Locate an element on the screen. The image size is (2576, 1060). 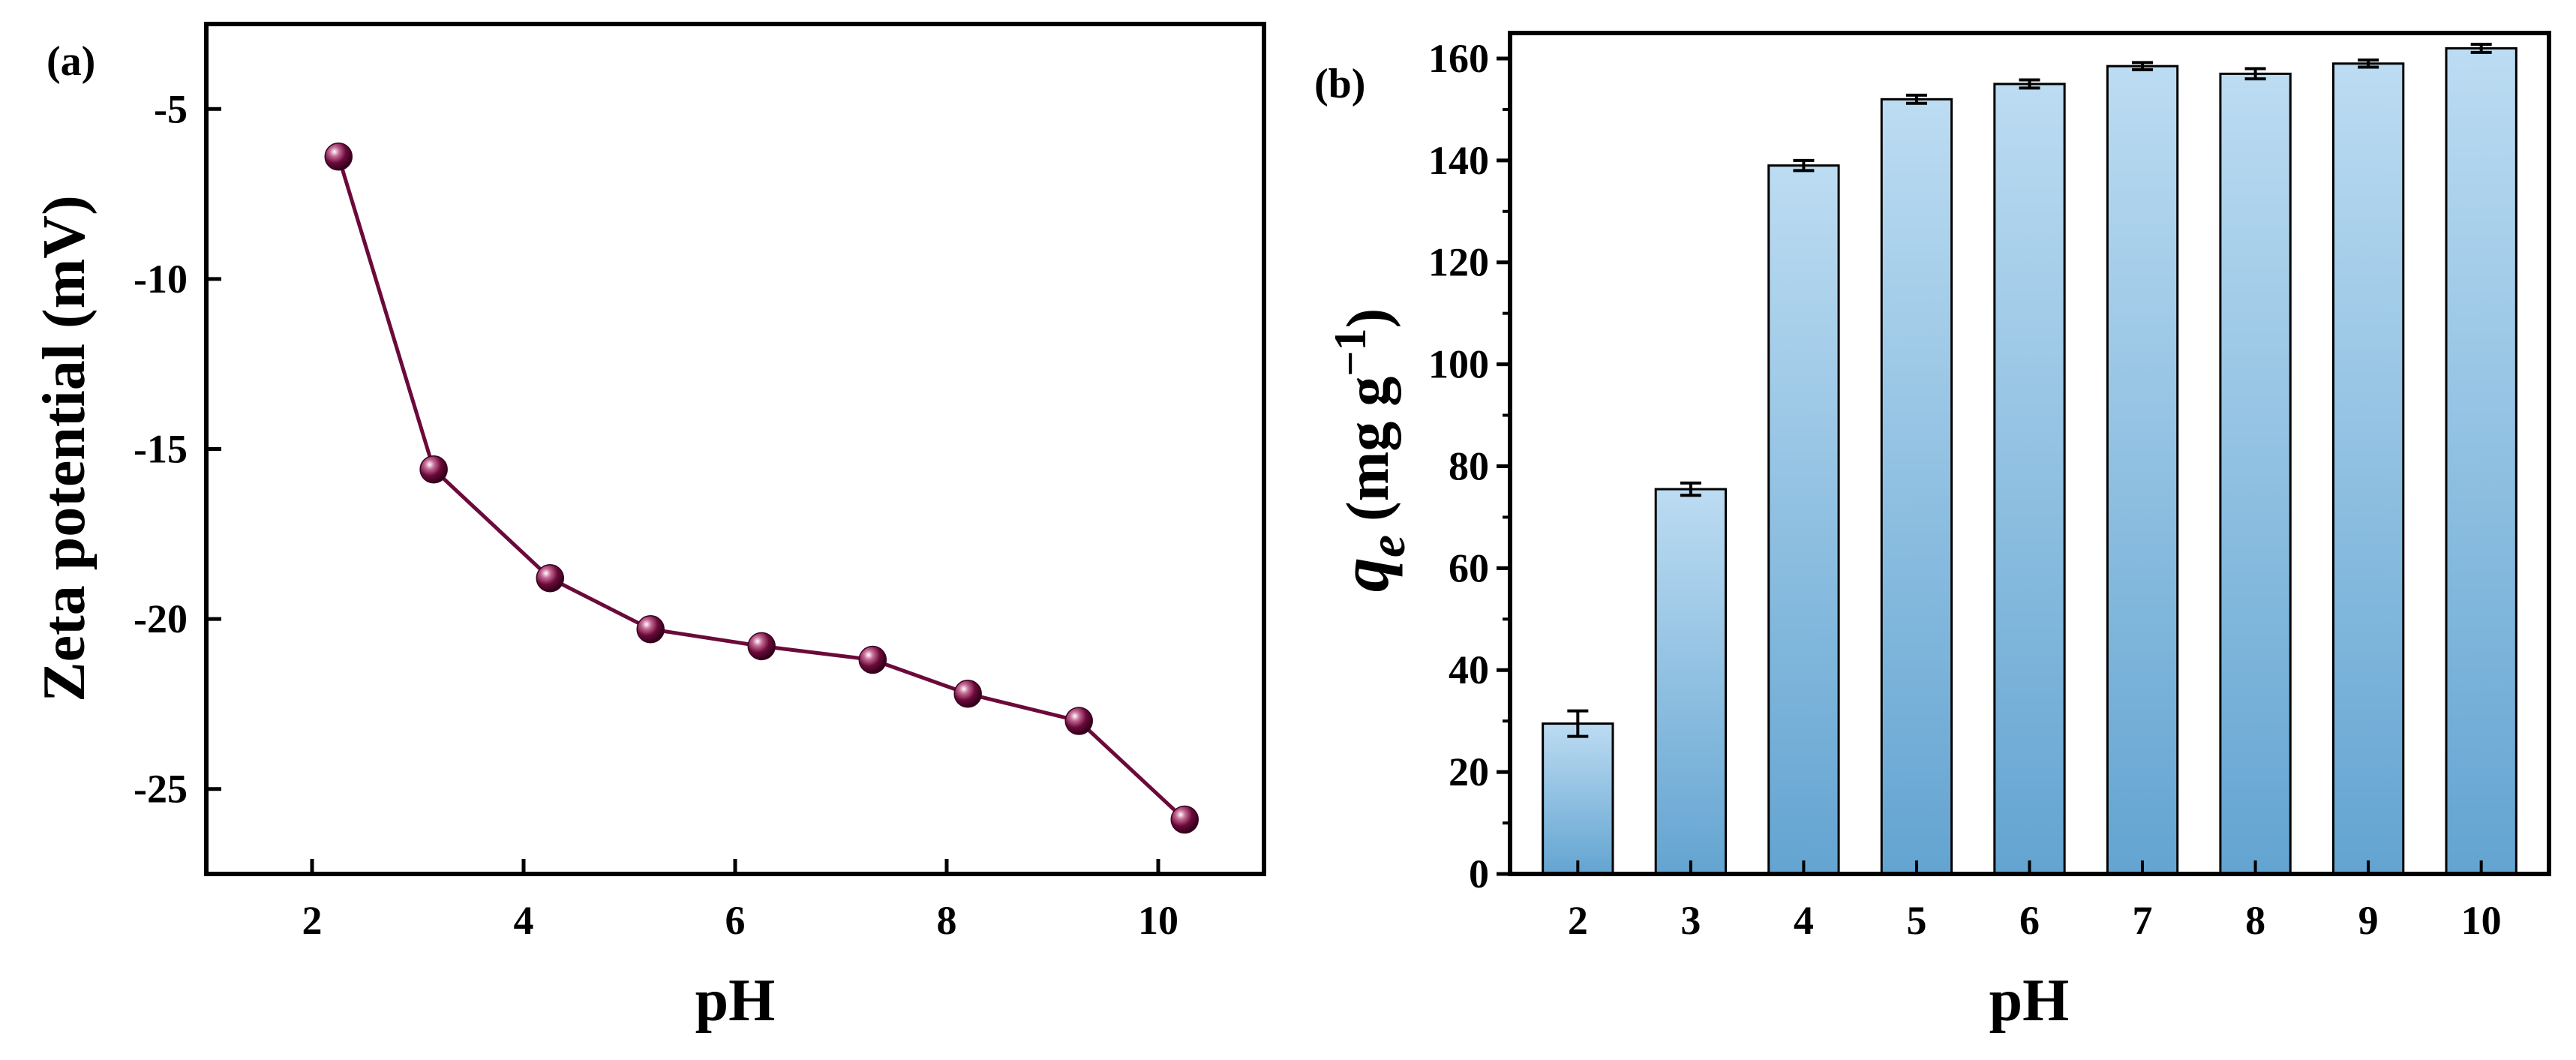
y-tick-label: 100 is located at coordinates (1458, 364).